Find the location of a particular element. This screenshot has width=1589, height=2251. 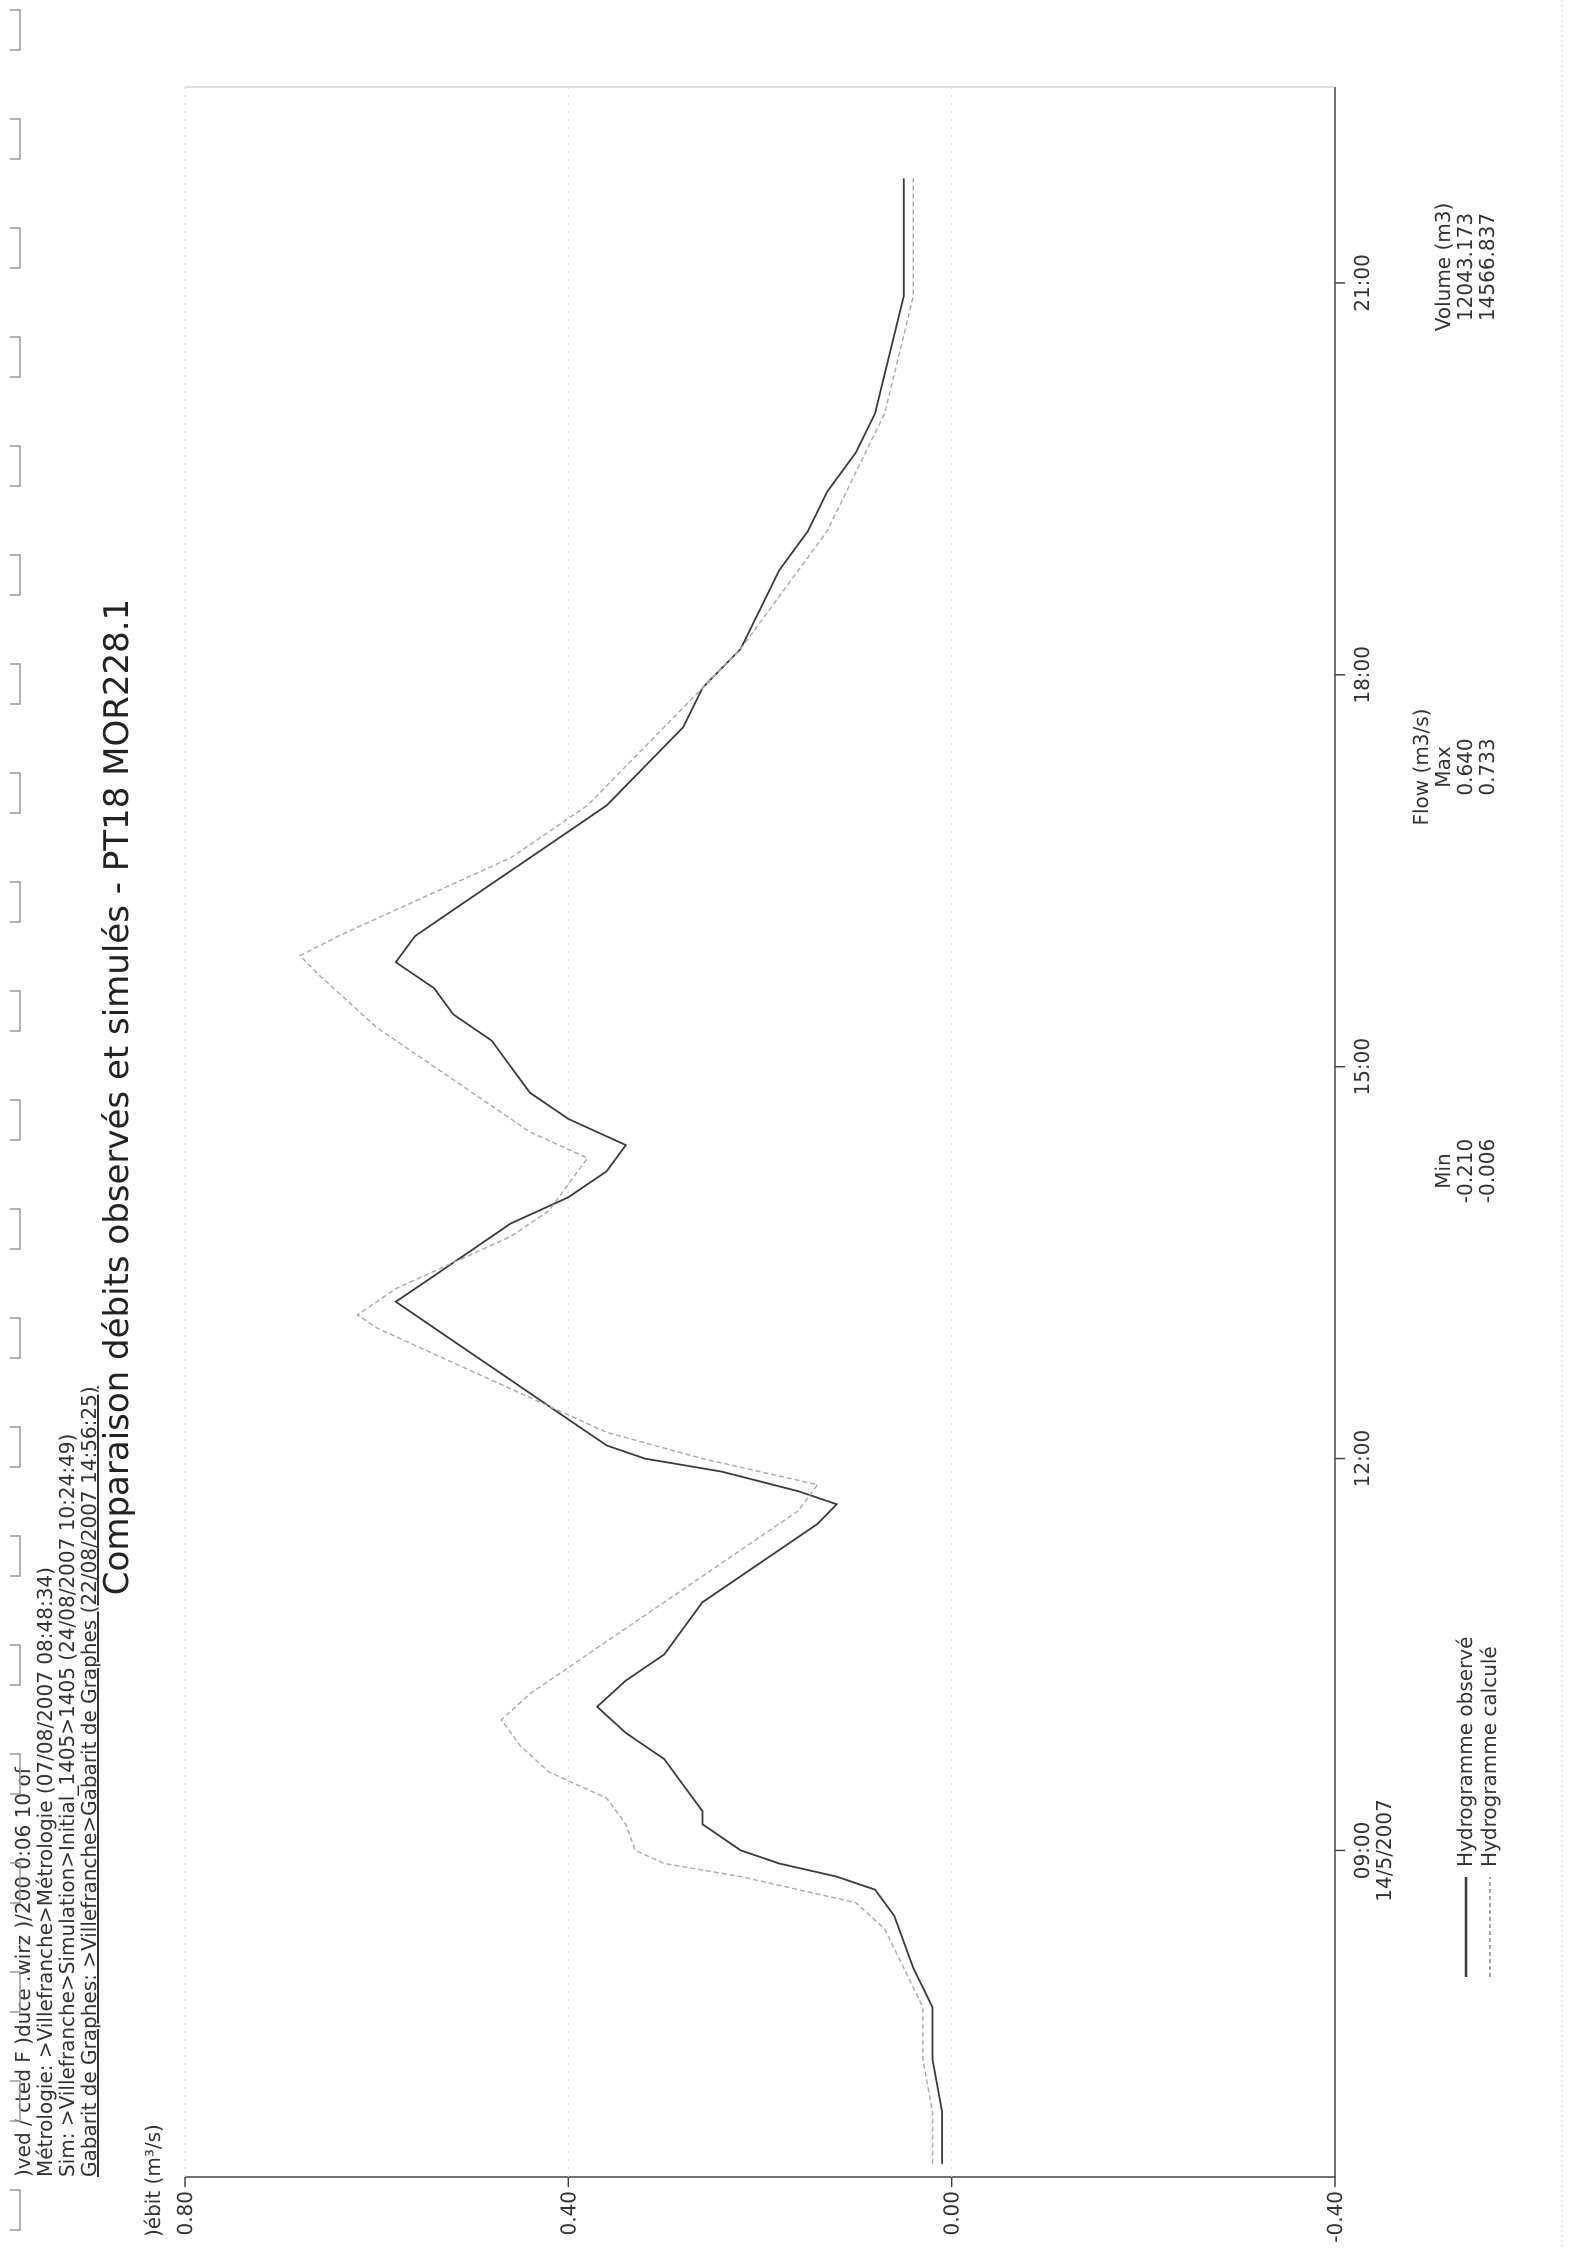

legend-label-observed: Hydrogramme observé is located at coordinates (1465, 1752).